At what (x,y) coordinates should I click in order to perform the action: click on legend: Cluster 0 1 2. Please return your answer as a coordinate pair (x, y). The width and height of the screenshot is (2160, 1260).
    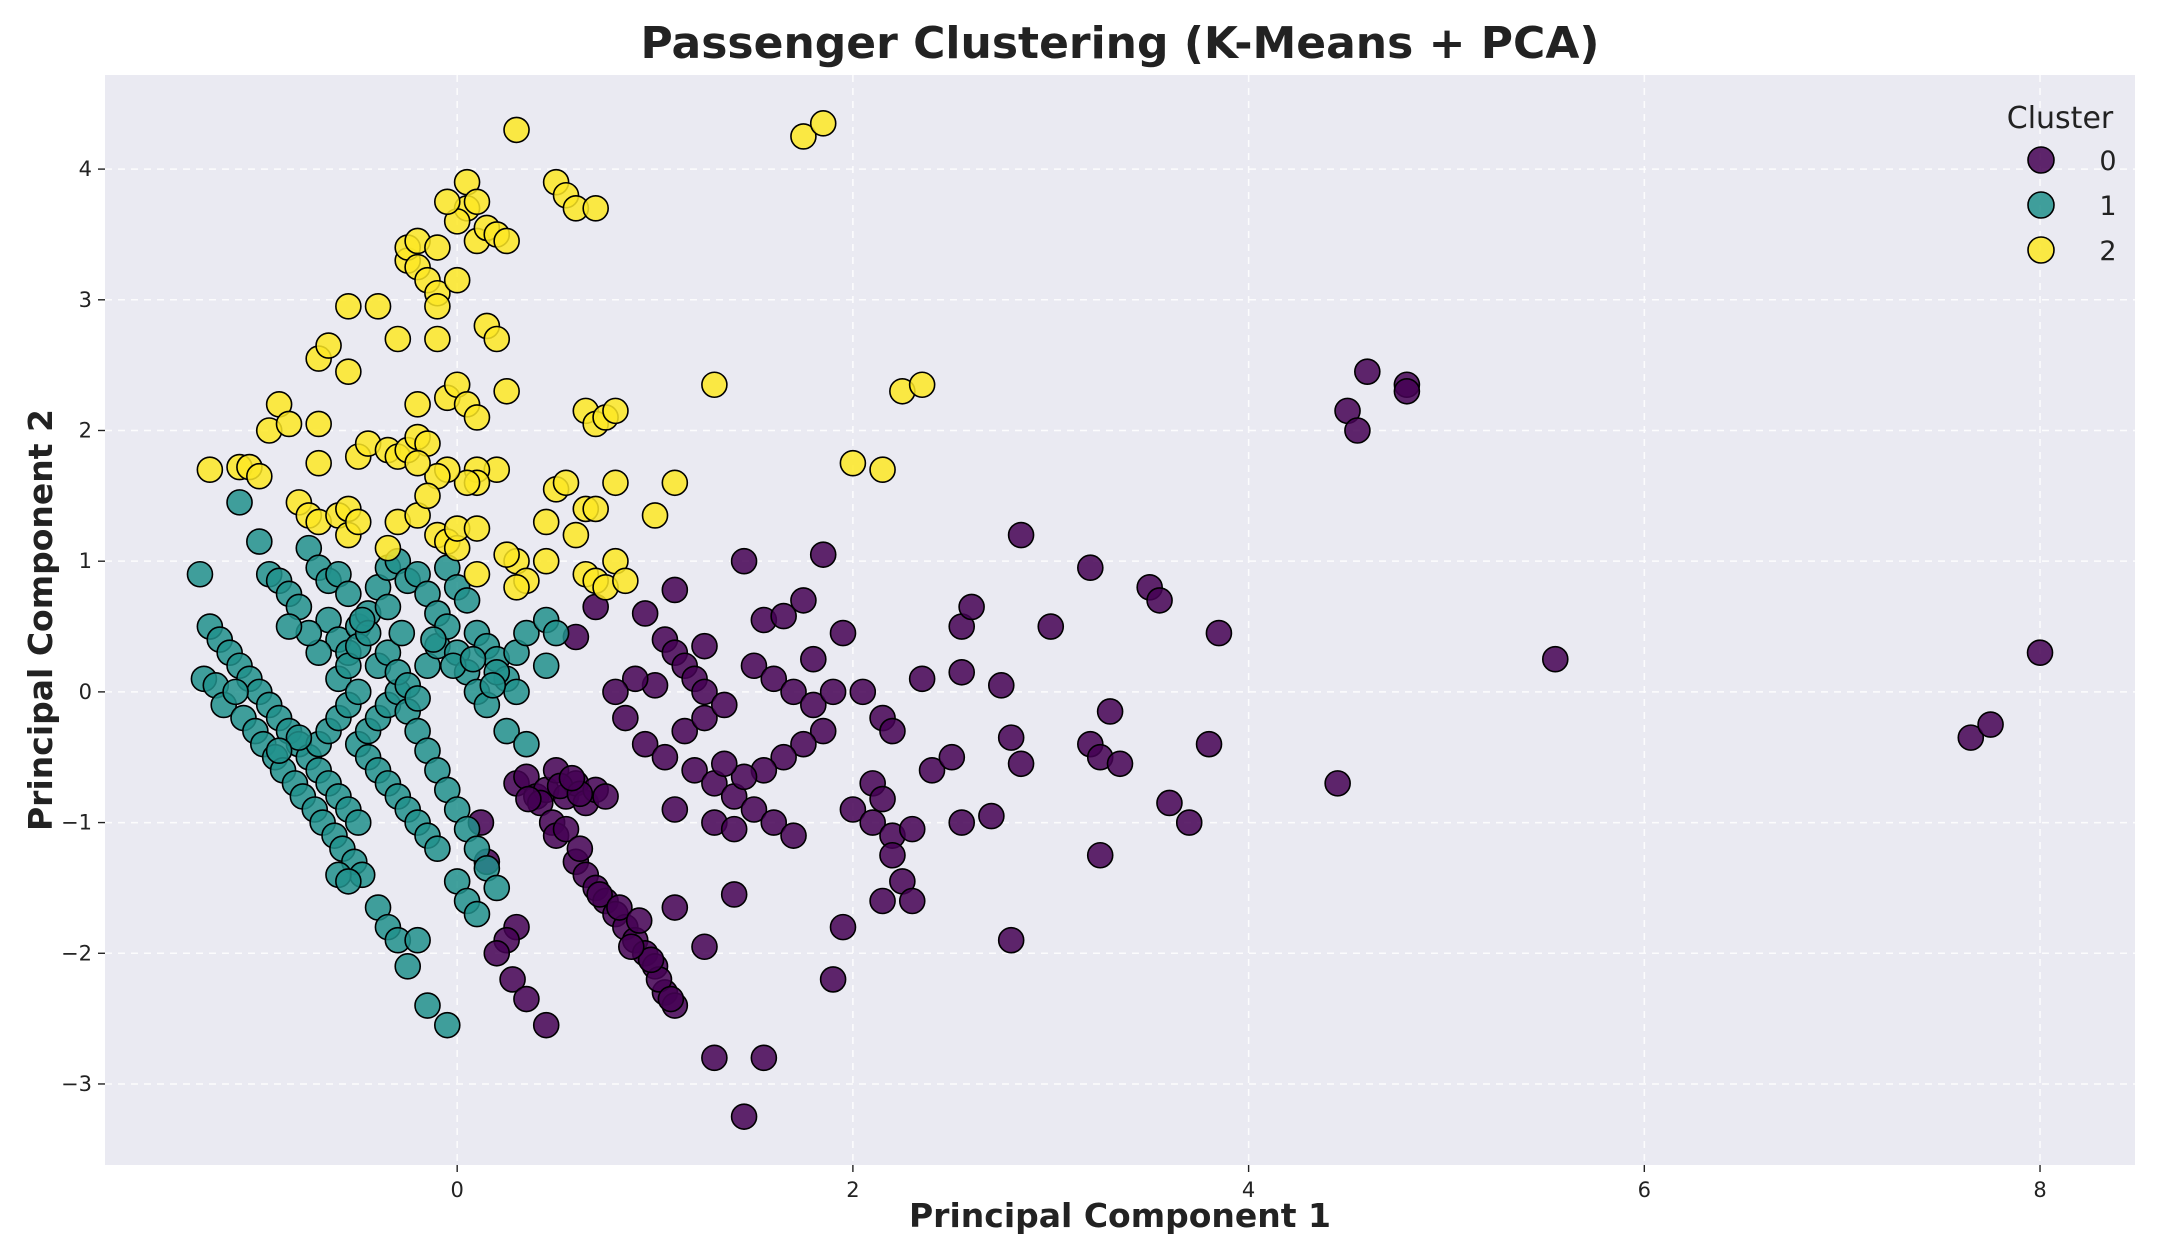
    Looking at the image, I should click on (2062, 184).